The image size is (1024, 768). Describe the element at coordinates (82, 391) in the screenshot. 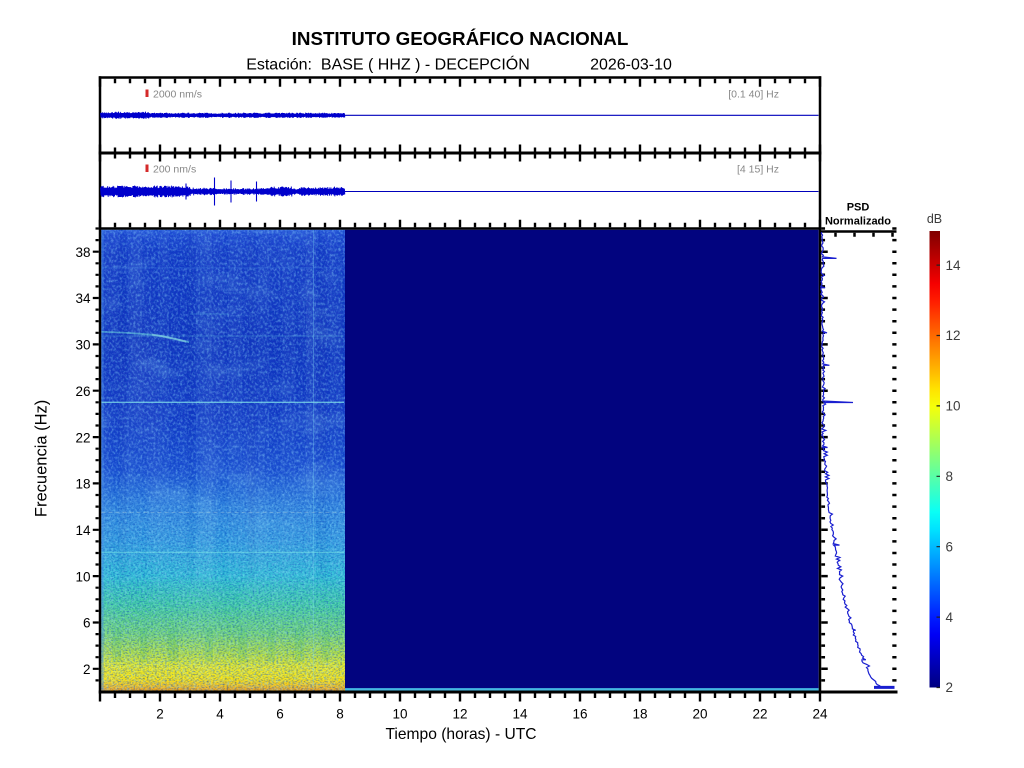

I see `svg-text: 26` at that location.